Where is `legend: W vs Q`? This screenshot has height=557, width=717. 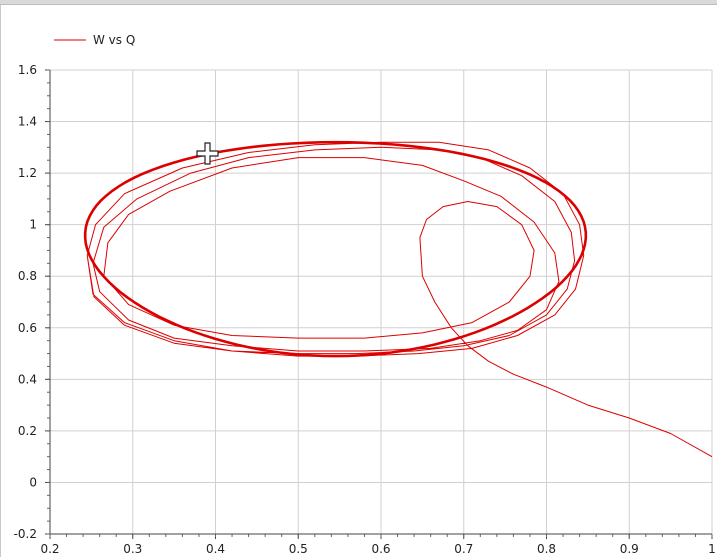
legend: W vs Q is located at coordinates (94, 40).